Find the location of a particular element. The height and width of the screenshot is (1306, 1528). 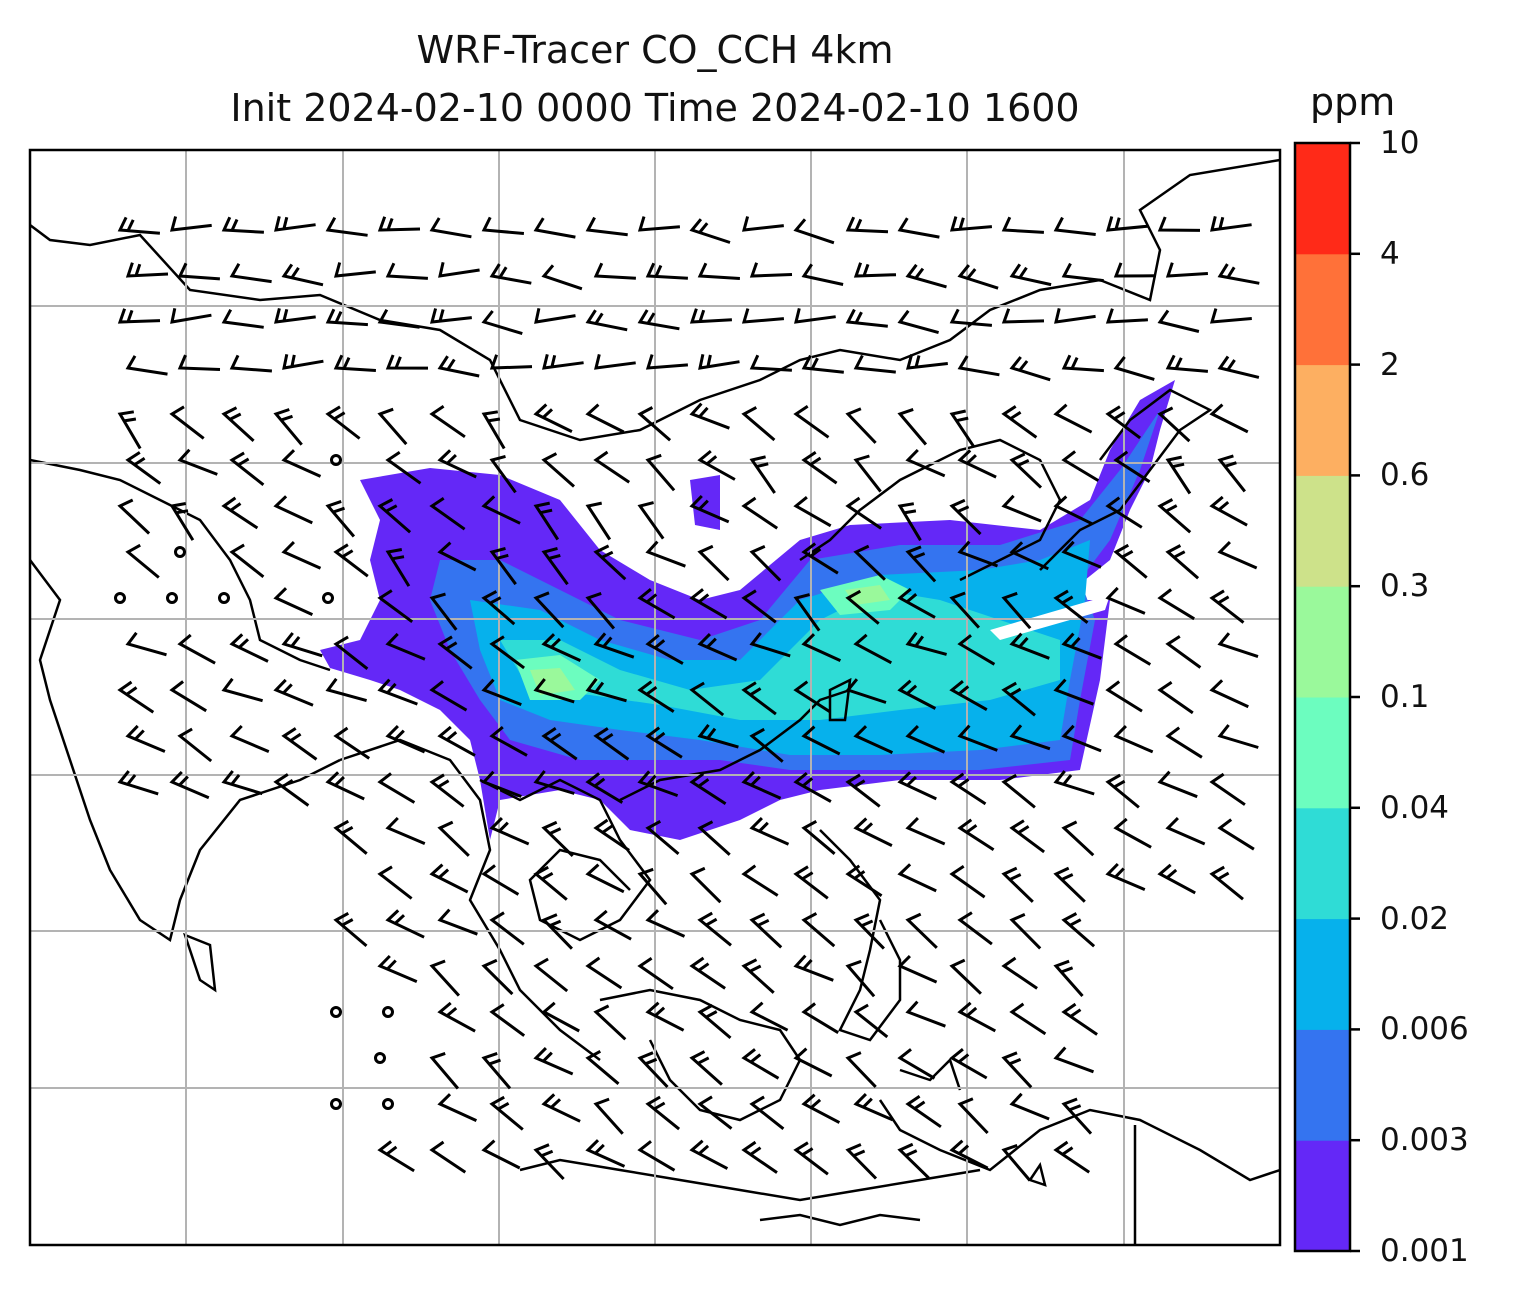

colorbar-tick-label: 0.1 is located at coordinates (1405, 697).